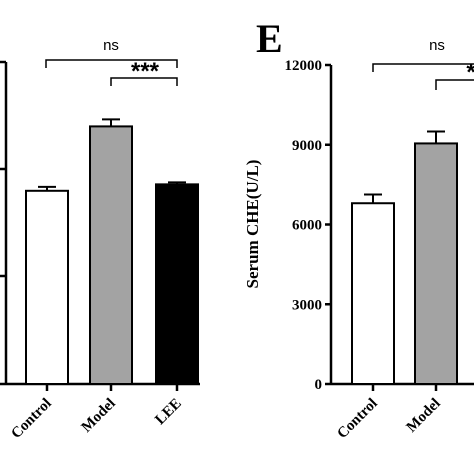  Describe the element at coordinates (470, 72) in the screenshot. I see `significance-label: *` at that location.